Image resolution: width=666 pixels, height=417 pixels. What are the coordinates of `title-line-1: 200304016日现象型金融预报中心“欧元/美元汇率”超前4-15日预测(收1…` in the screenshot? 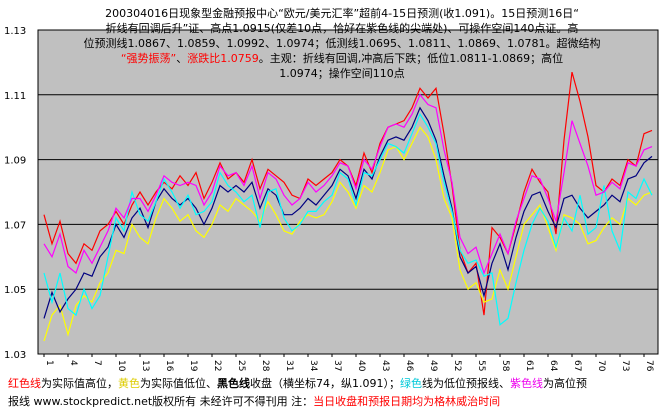 It's located at (342, 13).